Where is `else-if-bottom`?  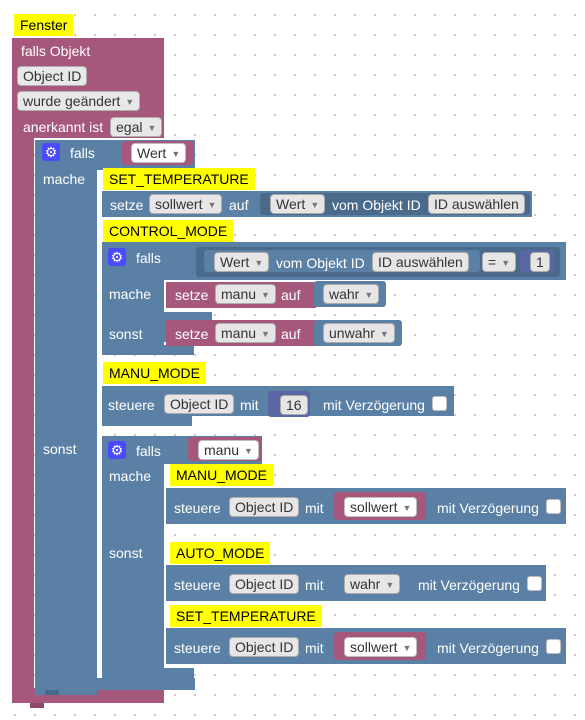 else-if-bottom is located at coordinates (148, 673).